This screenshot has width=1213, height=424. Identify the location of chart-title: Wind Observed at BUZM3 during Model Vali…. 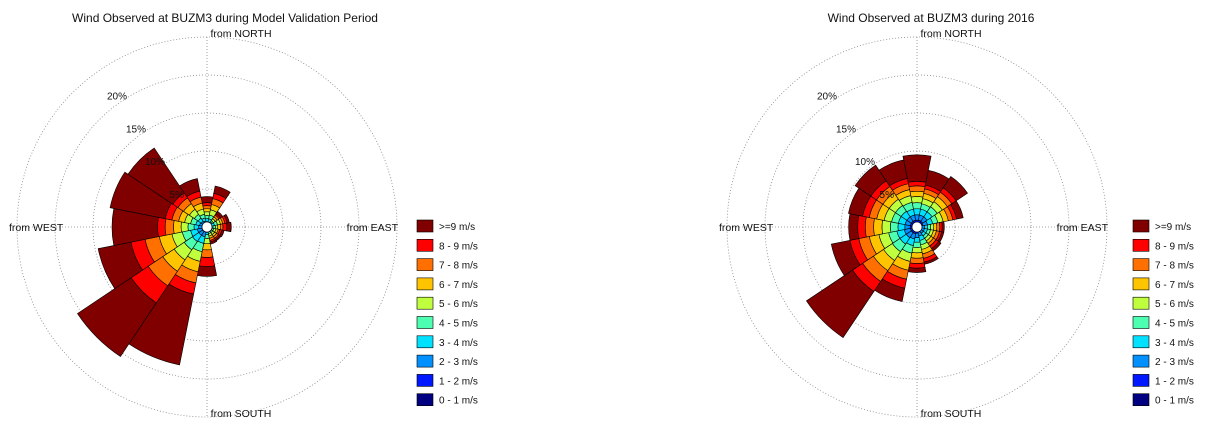
(225, 18).